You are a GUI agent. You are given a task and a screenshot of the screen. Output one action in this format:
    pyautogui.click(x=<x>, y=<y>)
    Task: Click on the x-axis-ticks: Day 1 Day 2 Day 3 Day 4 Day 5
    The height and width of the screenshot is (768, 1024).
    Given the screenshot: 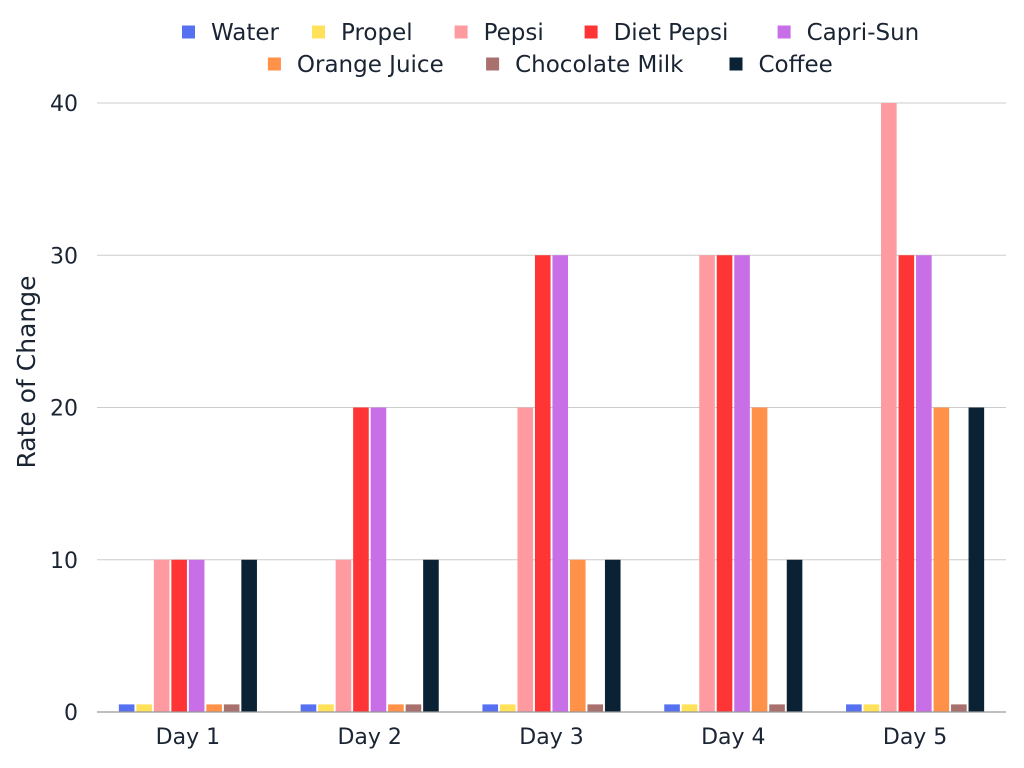 What is the action you would take?
    pyautogui.click(x=552, y=737)
    